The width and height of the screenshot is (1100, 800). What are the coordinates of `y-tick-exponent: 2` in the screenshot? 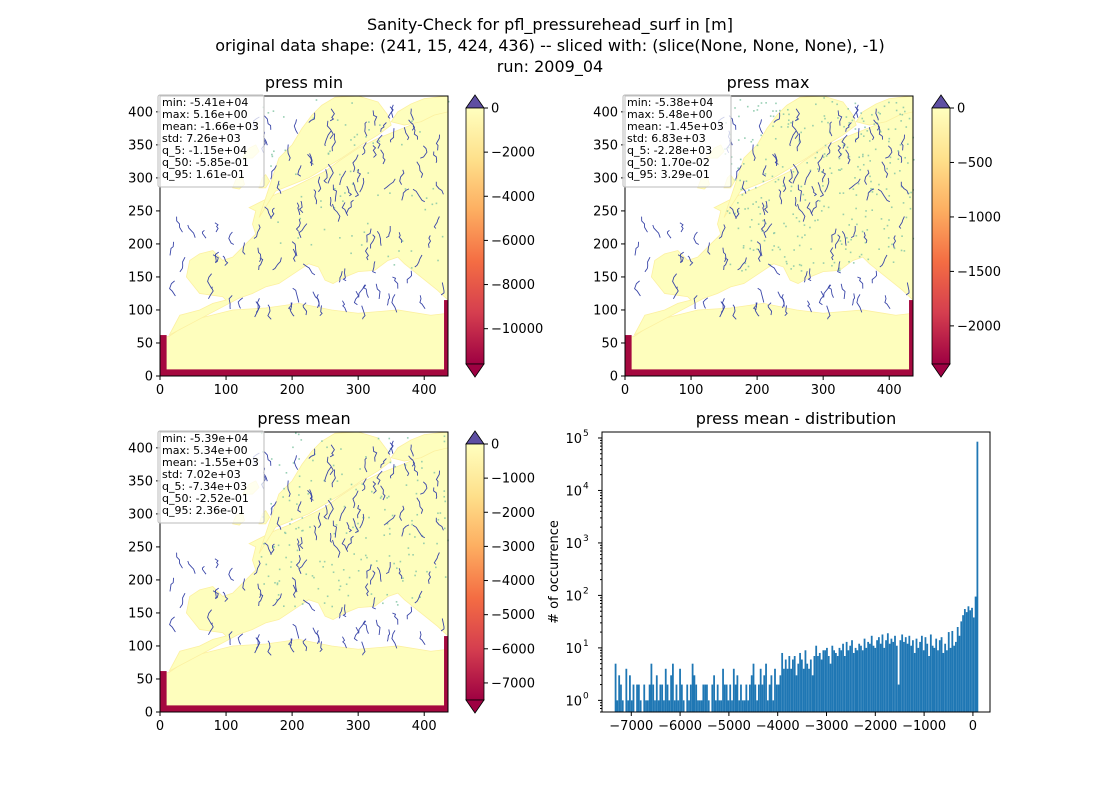 It's located at (586, 591).